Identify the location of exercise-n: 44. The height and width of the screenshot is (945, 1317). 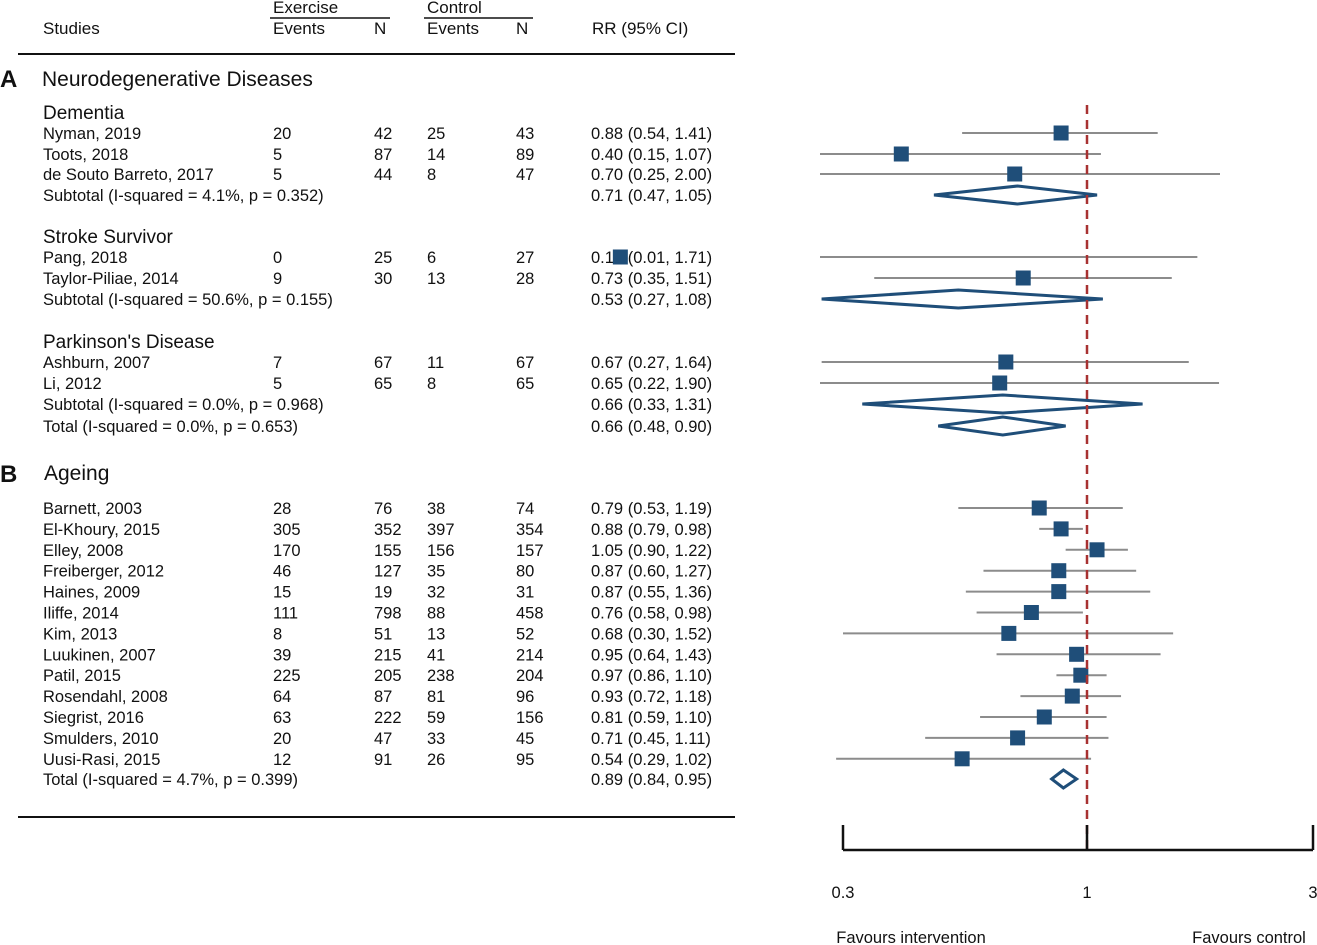
(383, 175).